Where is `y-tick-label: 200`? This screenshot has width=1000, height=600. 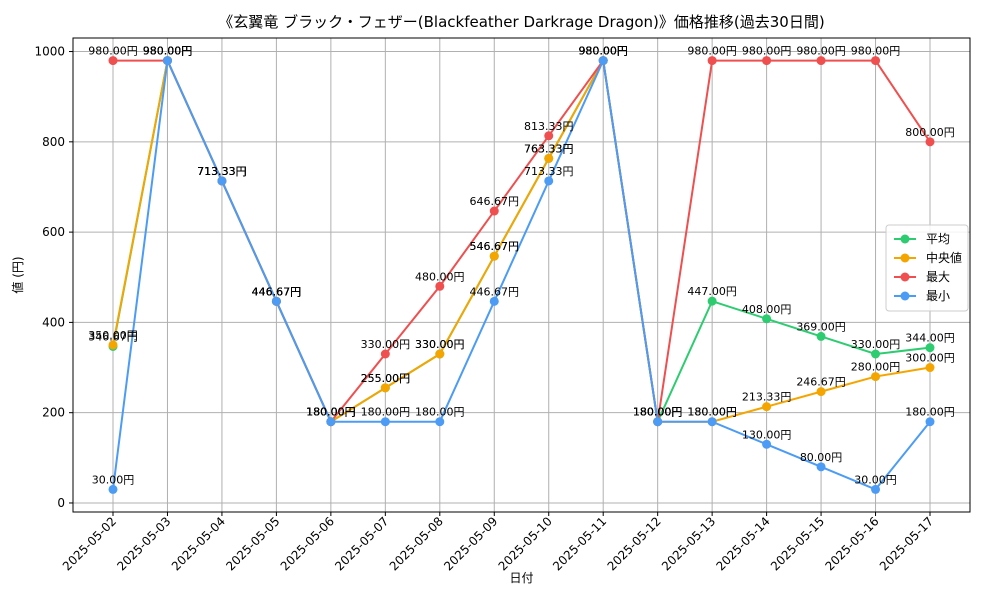
y-tick-label: 200 is located at coordinates (53, 413).